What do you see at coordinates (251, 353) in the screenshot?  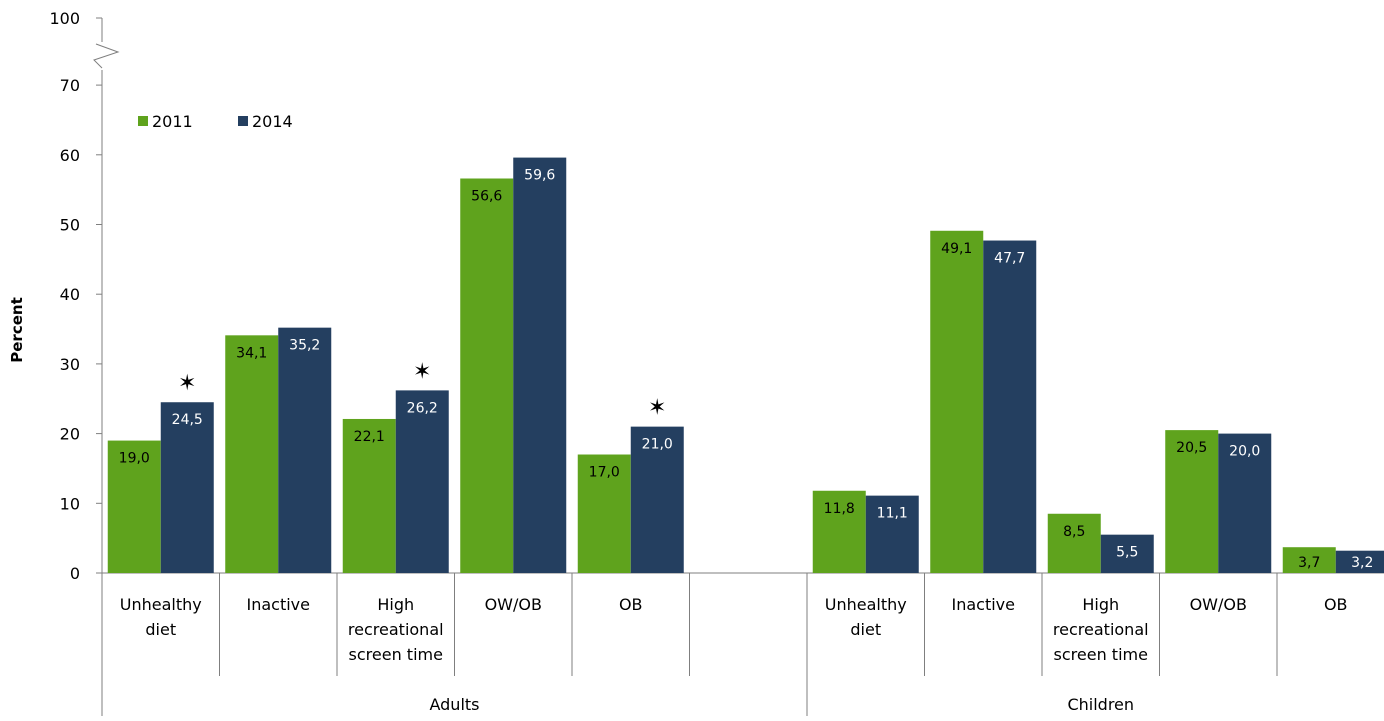 I see `data-label-2011: 34,1` at bounding box center [251, 353].